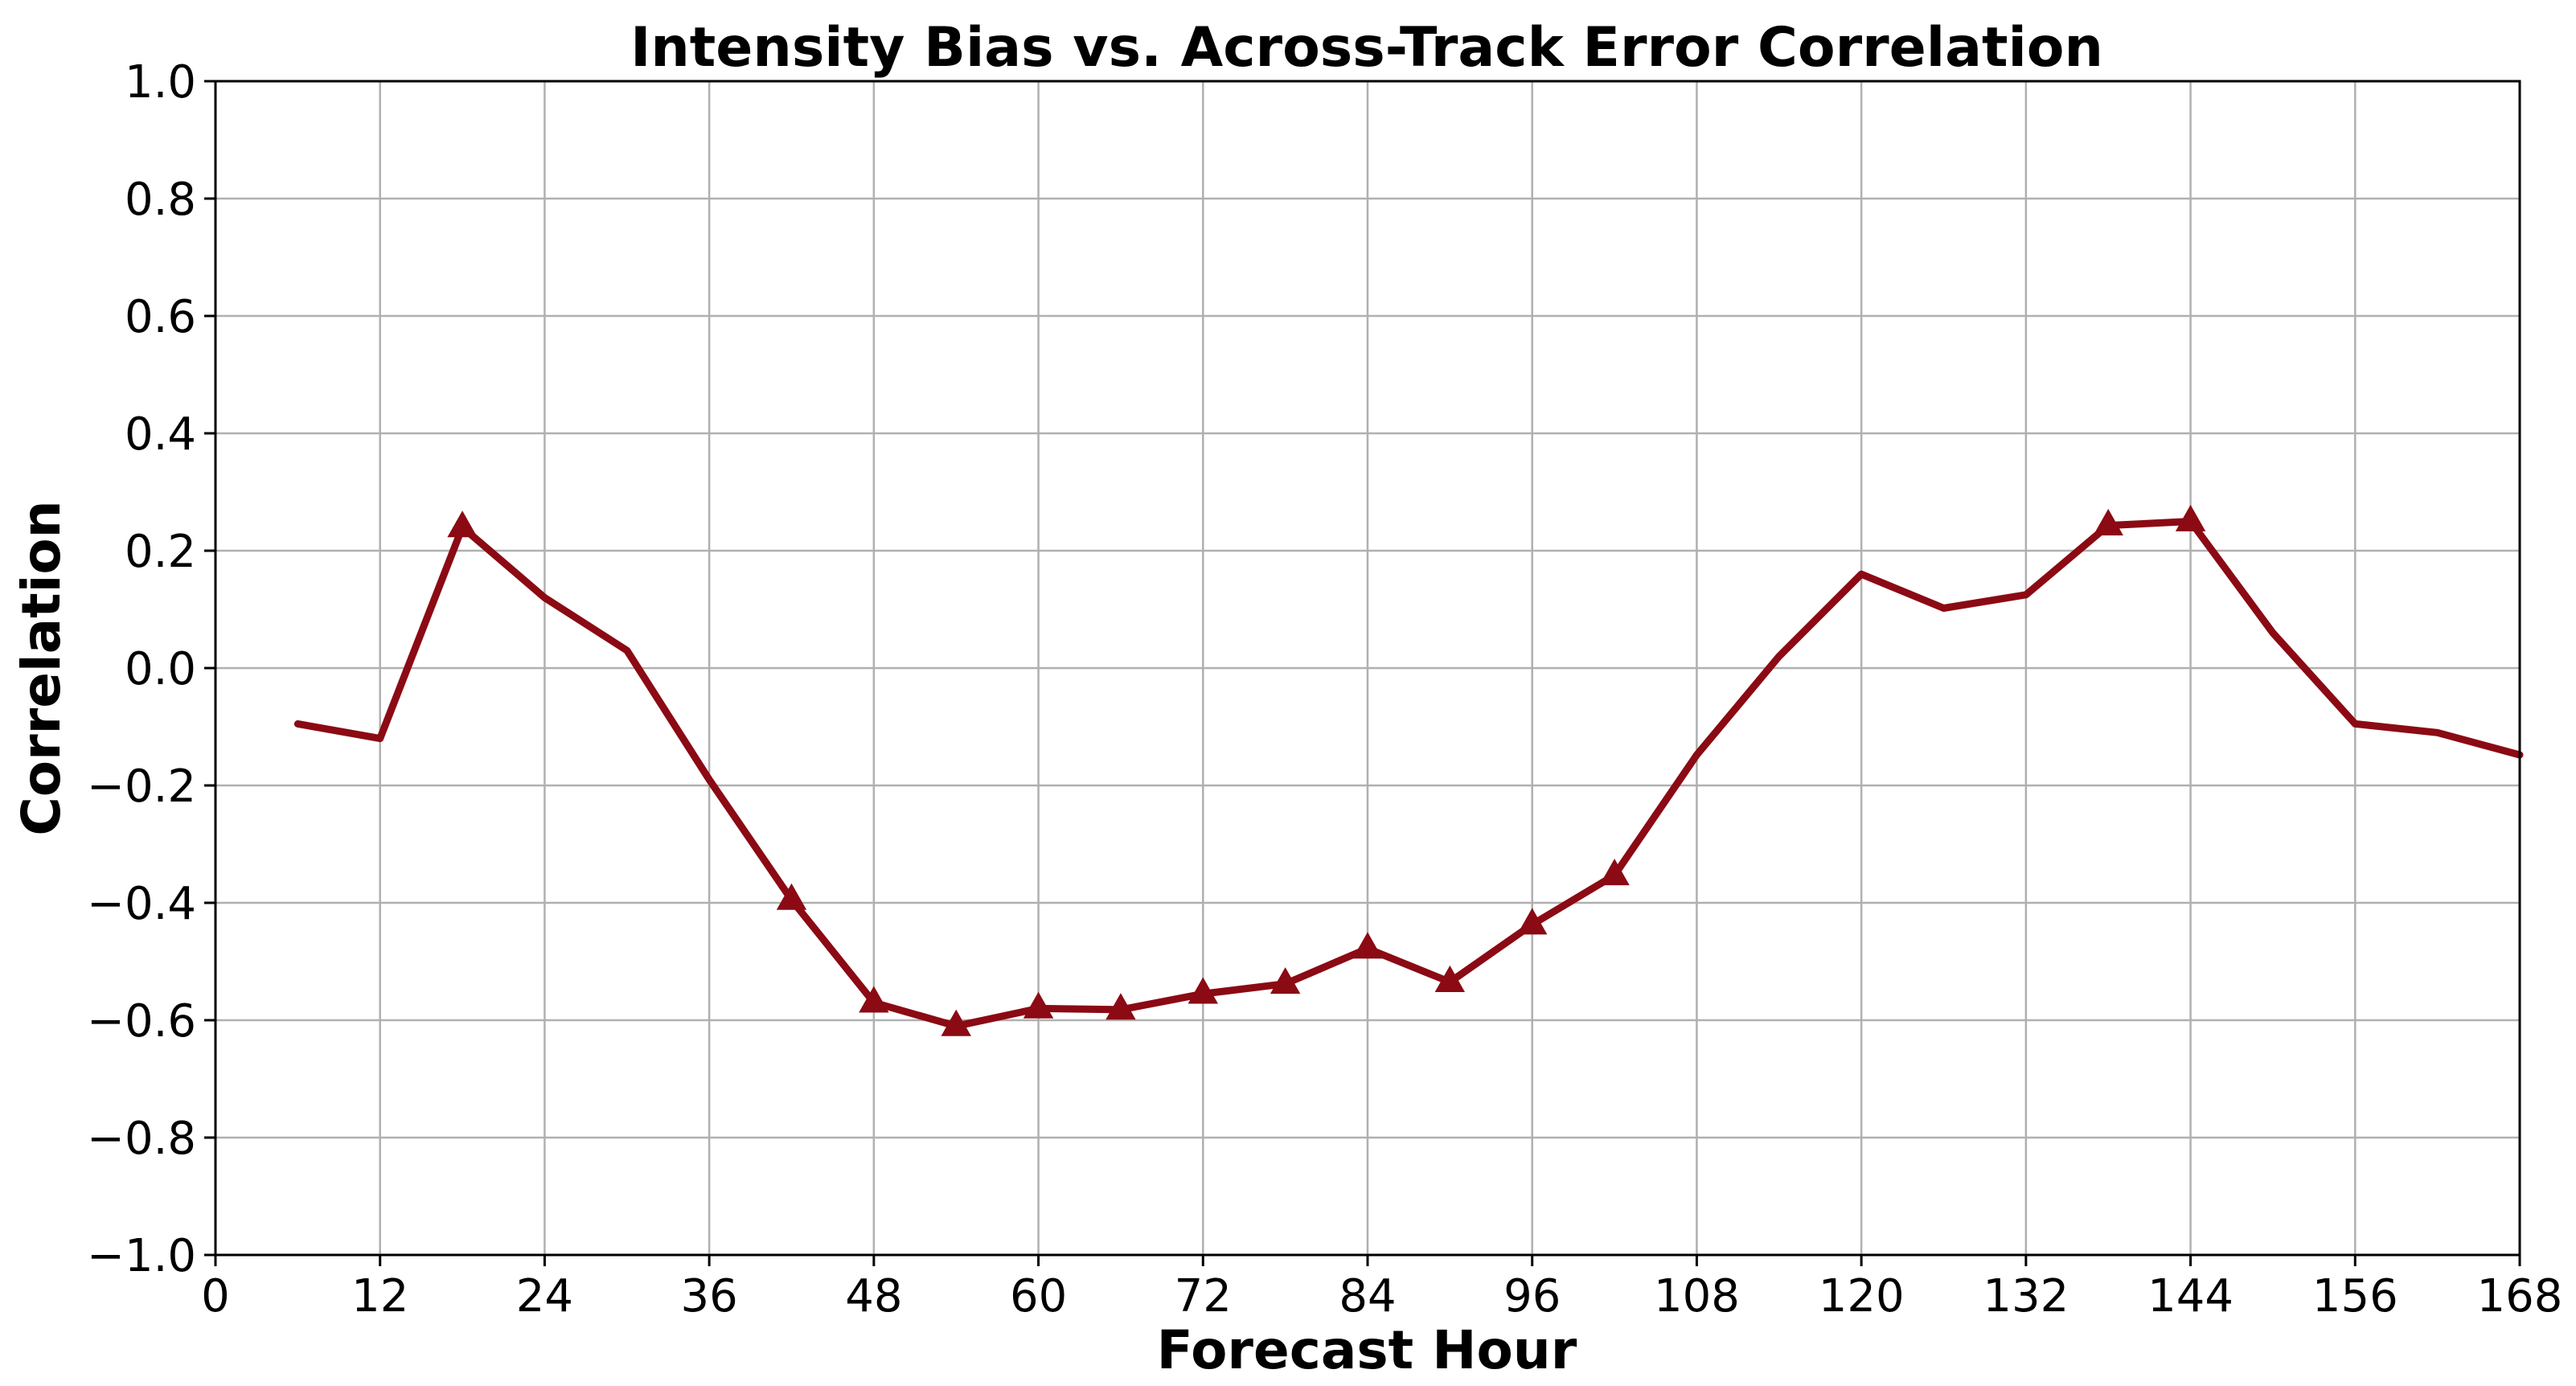  What do you see at coordinates (874, 1296) in the screenshot?
I see `x-tick-label: 48` at bounding box center [874, 1296].